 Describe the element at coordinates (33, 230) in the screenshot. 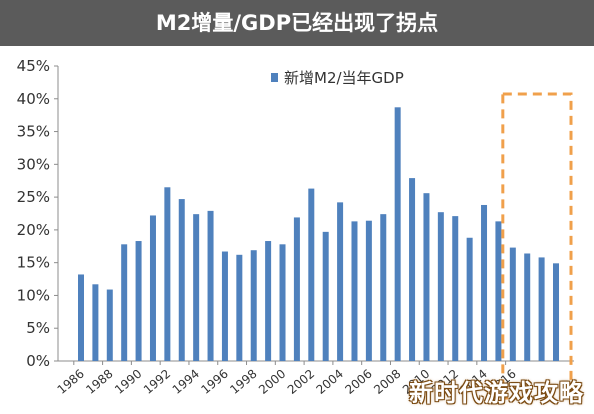

I see `y-tick-label: 20%` at that location.